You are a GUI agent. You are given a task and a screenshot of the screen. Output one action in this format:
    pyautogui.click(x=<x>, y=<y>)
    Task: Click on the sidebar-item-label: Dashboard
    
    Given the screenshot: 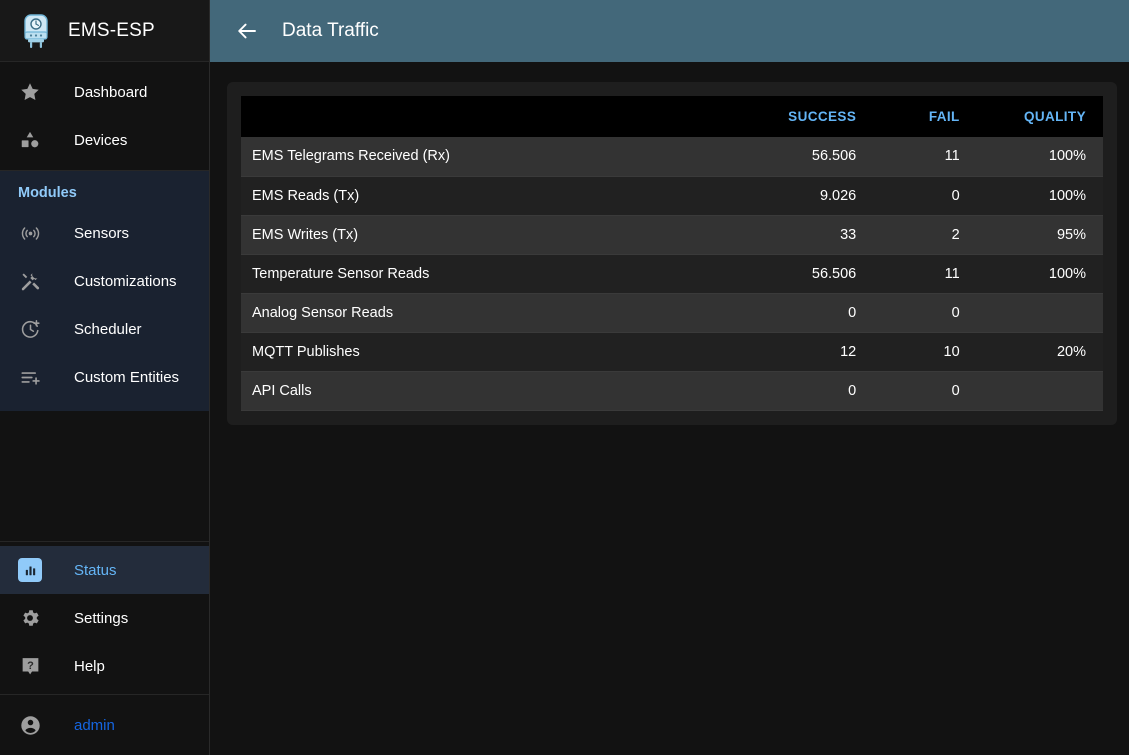 What is the action you would take?
    pyautogui.click(x=111, y=92)
    